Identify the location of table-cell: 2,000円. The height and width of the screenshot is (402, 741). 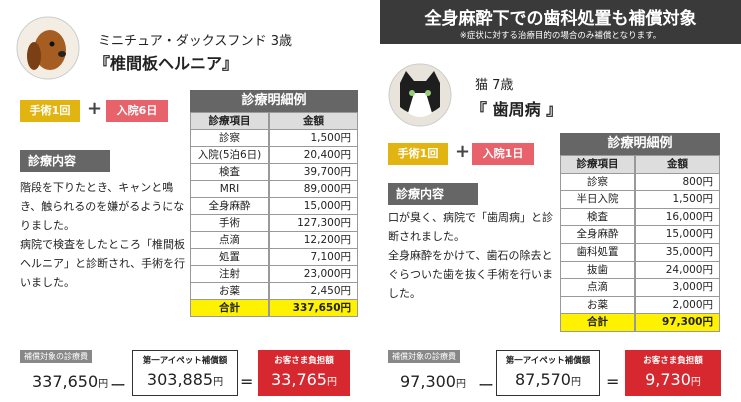
(677, 305).